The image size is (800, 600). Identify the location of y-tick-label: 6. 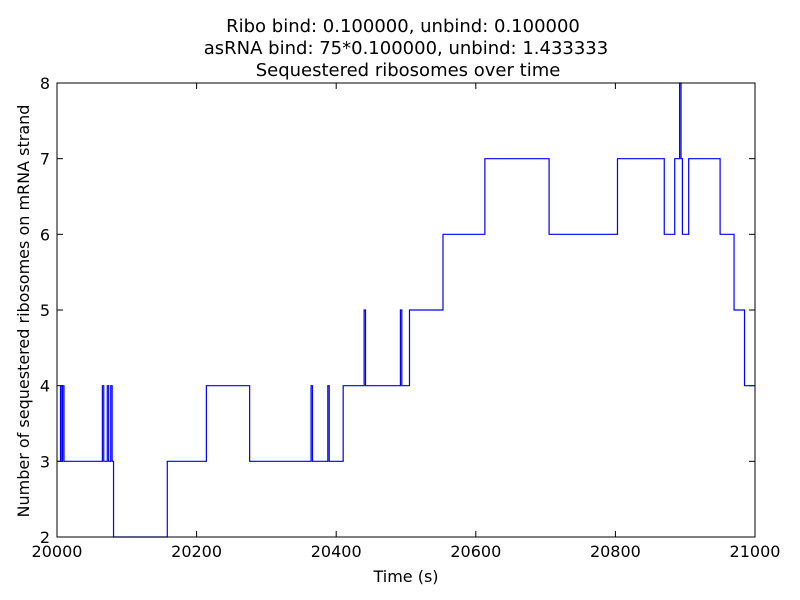
(45, 234).